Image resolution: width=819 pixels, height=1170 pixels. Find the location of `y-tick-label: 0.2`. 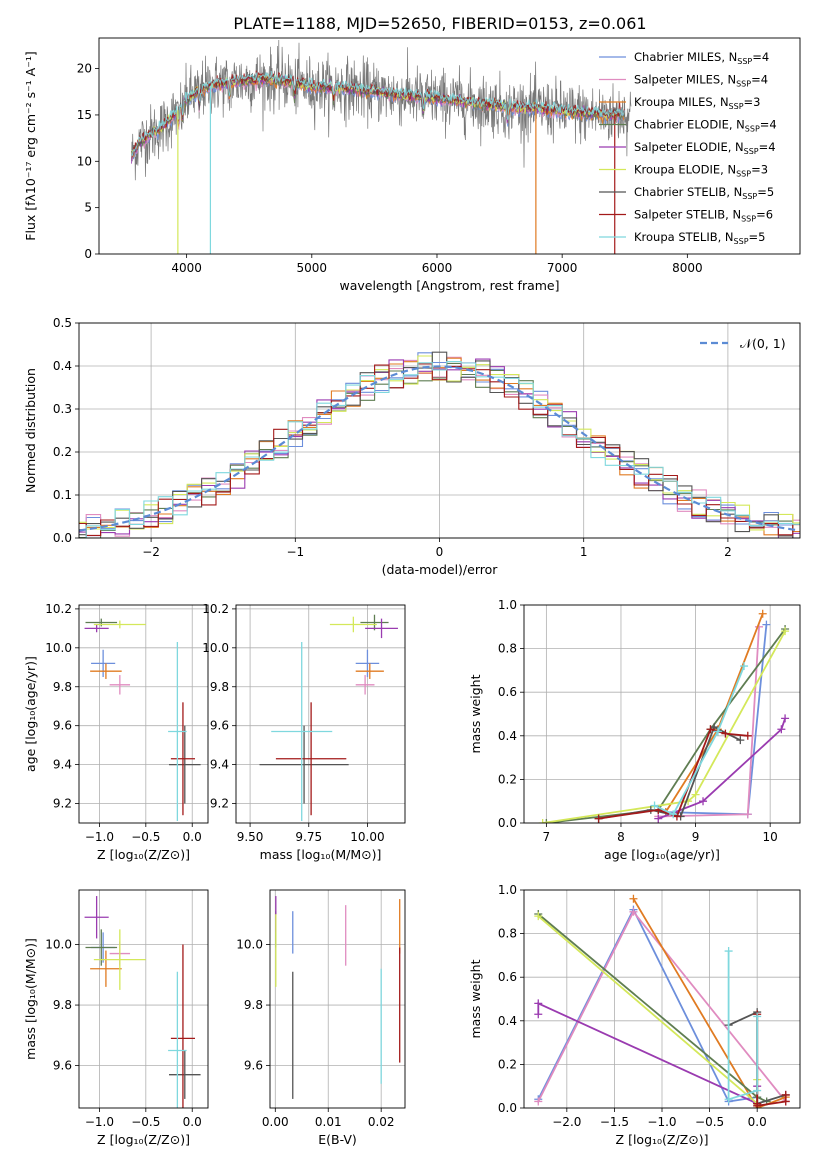

y-tick-label: 0.2 is located at coordinates (62, 452).